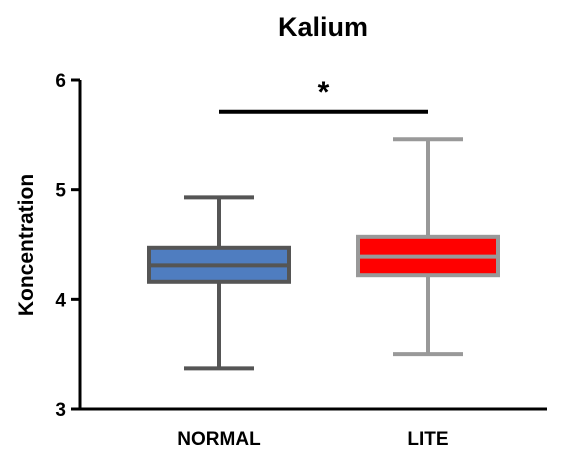 This screenshot has height=450, width=566. What do you see at coordinates (60, 300) in the screenshot?
I see `y-tick-label: 4` at bounding box center [60, 300].